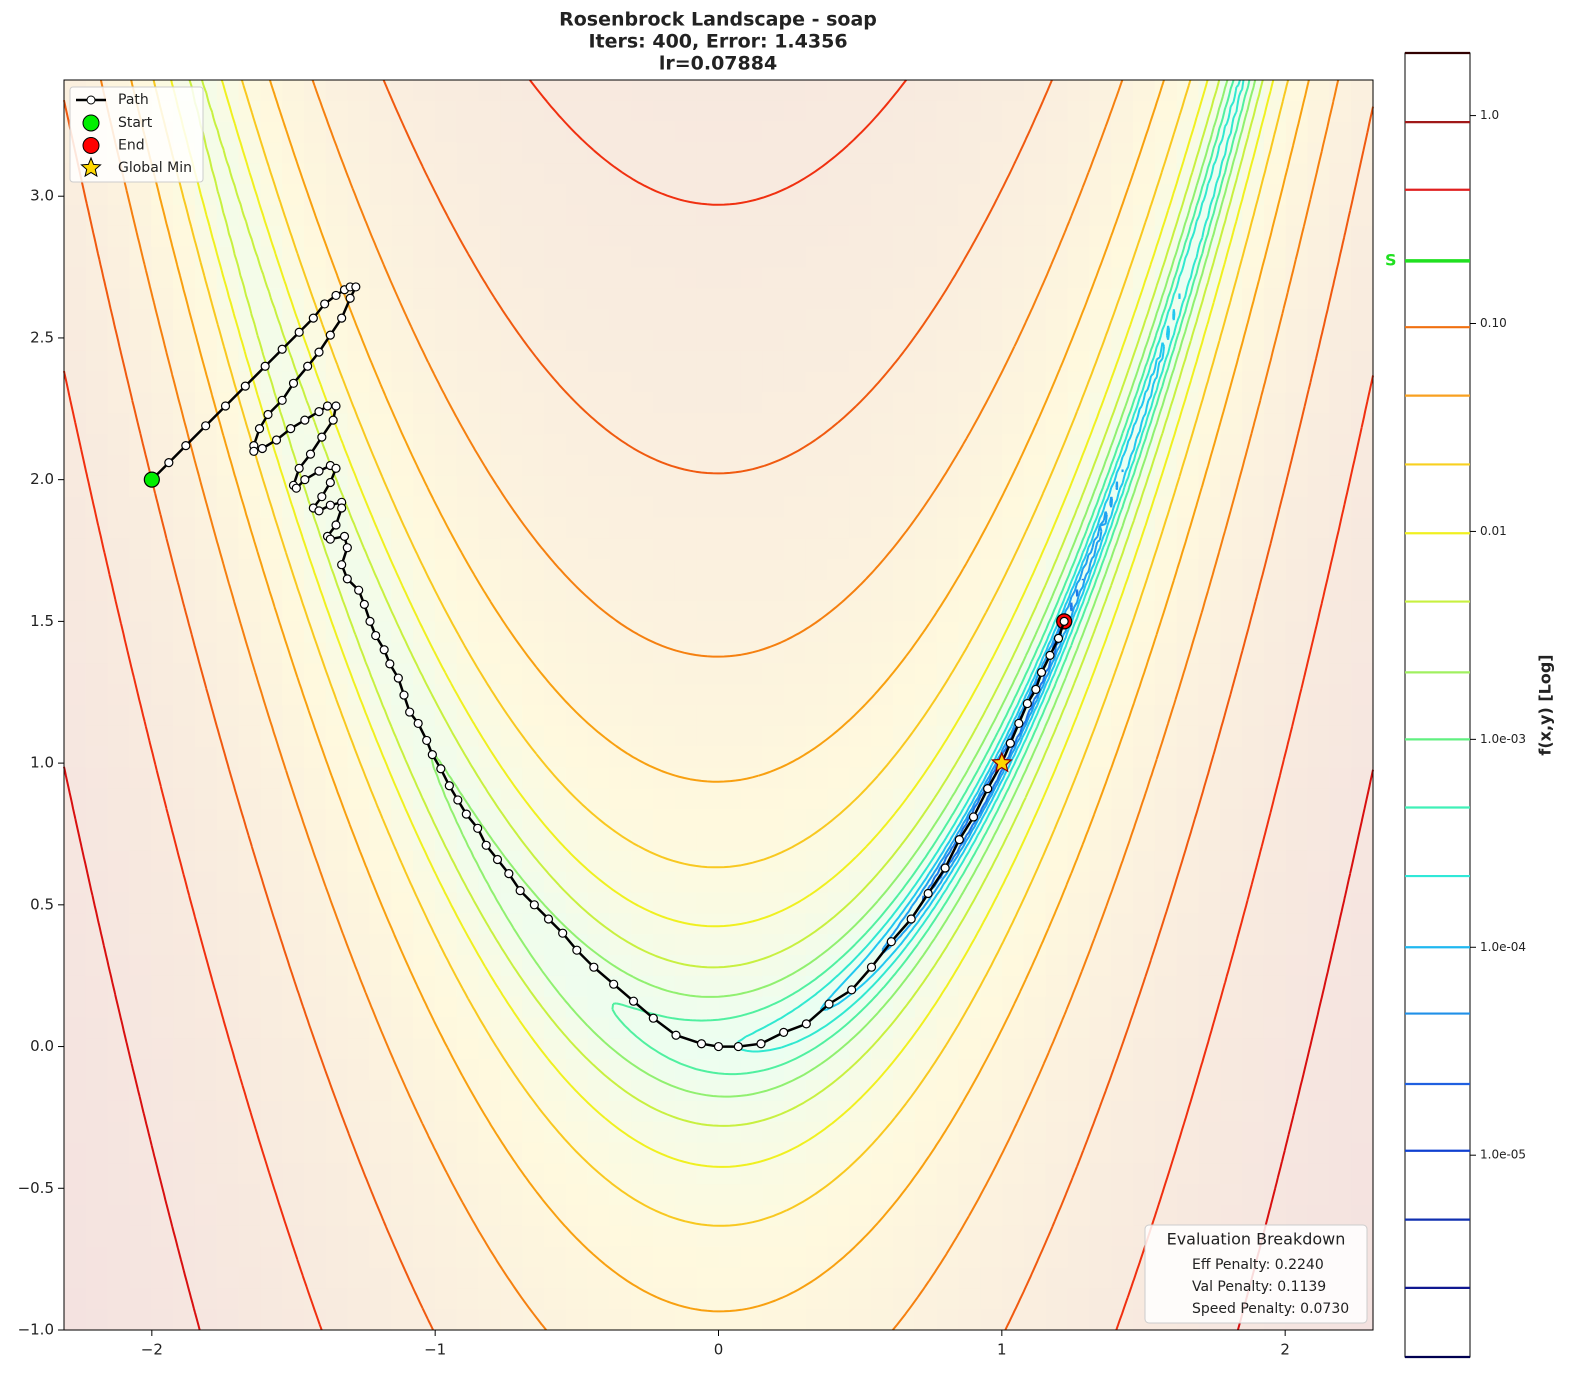  What do you see at coordinates (1391, 259) in the screenshot?
I see `colorbar-marker-label: S` at bounding box center [1391, 259].